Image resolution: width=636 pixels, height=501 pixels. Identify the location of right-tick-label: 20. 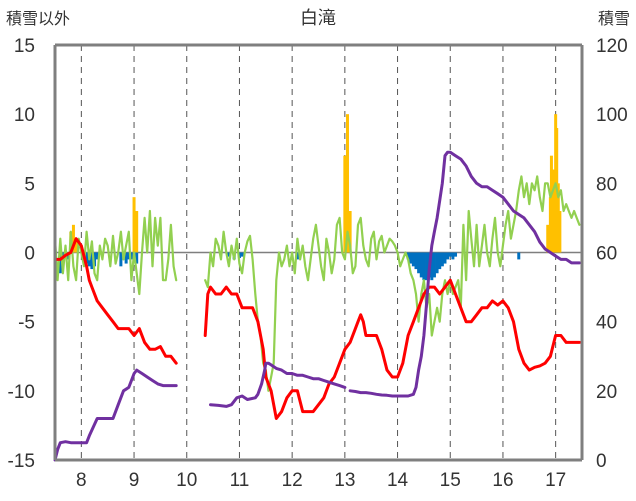
(606, 392).